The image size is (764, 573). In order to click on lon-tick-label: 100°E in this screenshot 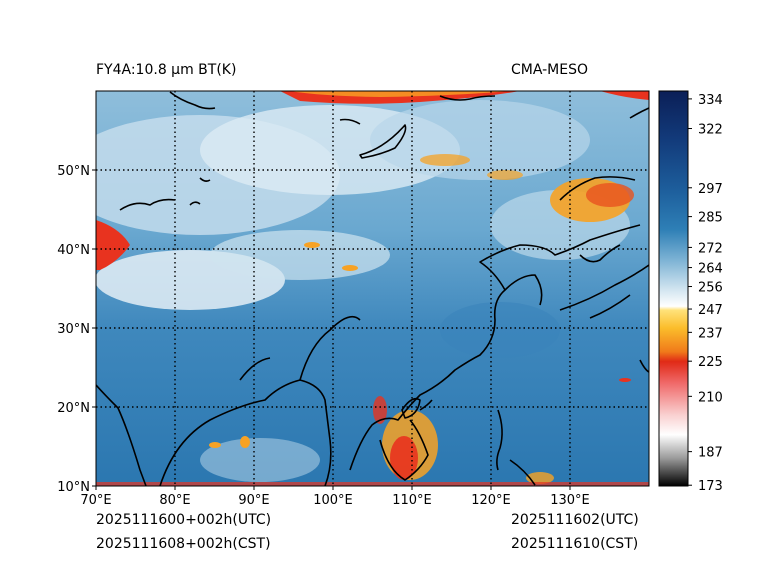, I will do `click(333, 500)`.